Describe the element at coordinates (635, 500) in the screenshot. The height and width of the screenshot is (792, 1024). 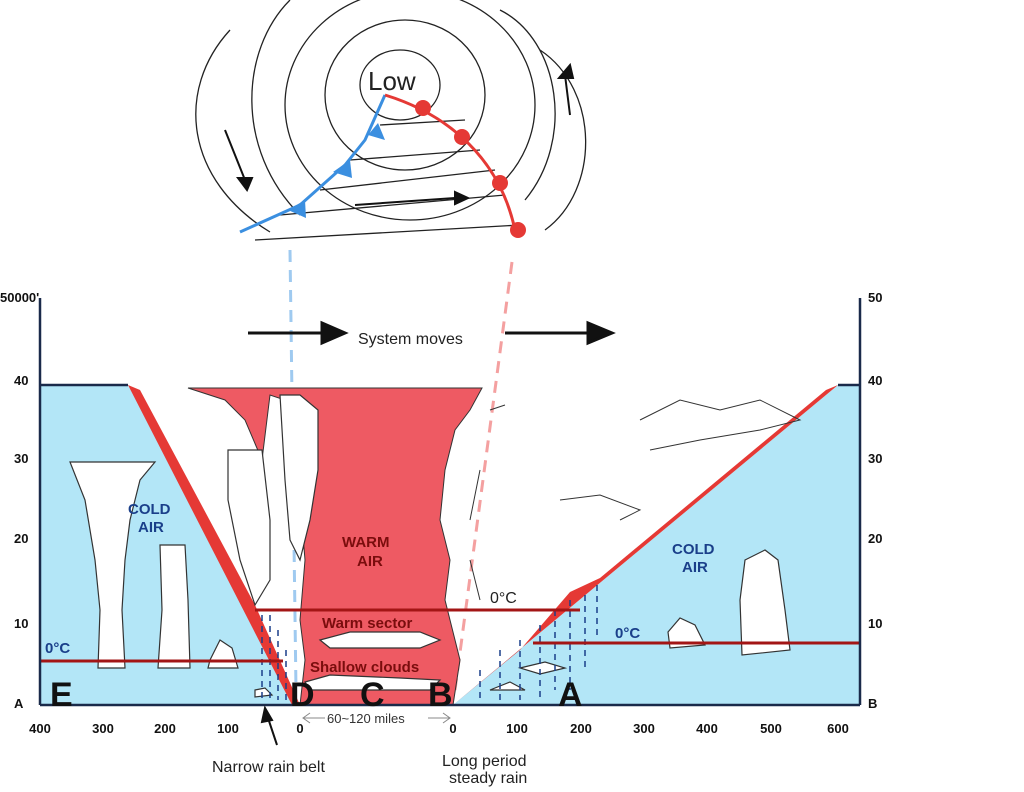
I see `cirrus-outlines` at that location.